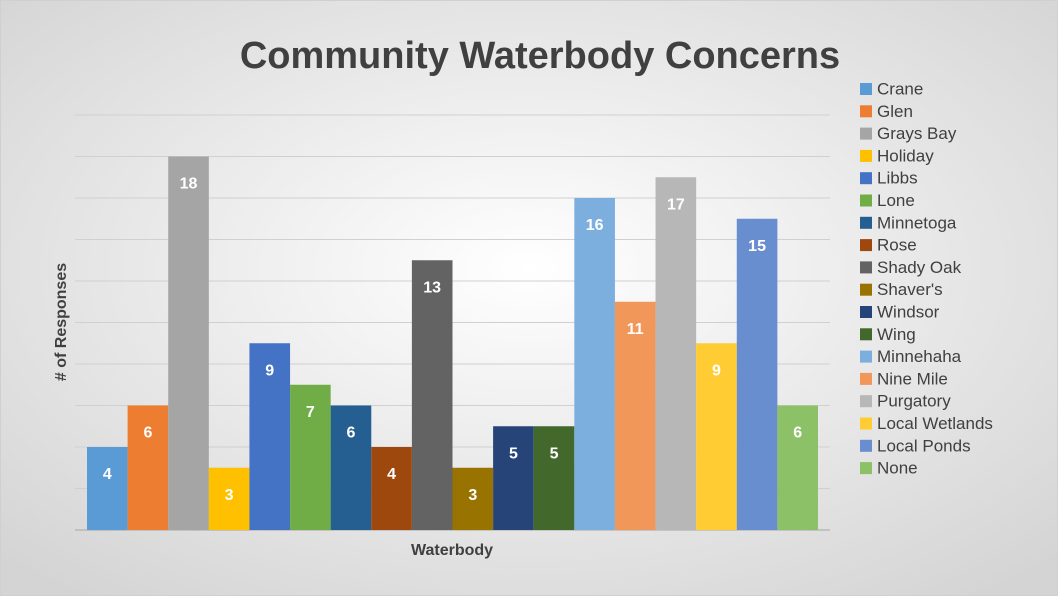 This screenshot has width=1058, height=596. What do you see at coordinates (919, 267) in the screenshot?
I see `legend-label: Shady Oak` at bounding box center [919, 267].